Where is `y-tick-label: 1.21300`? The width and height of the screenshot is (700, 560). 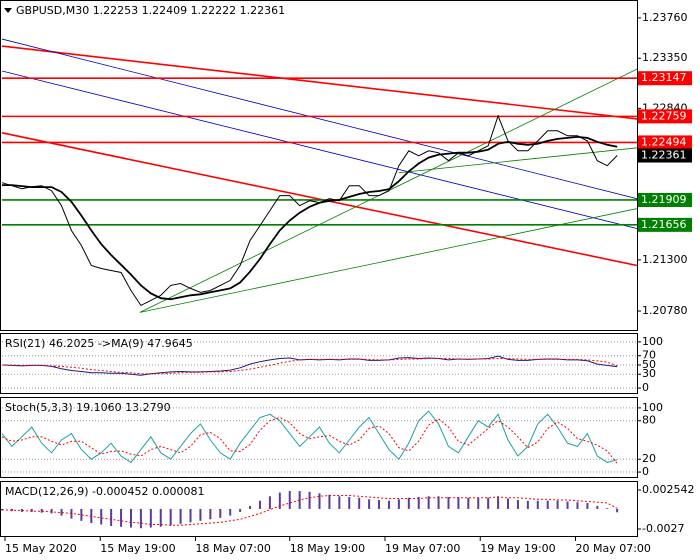
y-tick-label: 1.21300 is located at coordinates (665, 259).